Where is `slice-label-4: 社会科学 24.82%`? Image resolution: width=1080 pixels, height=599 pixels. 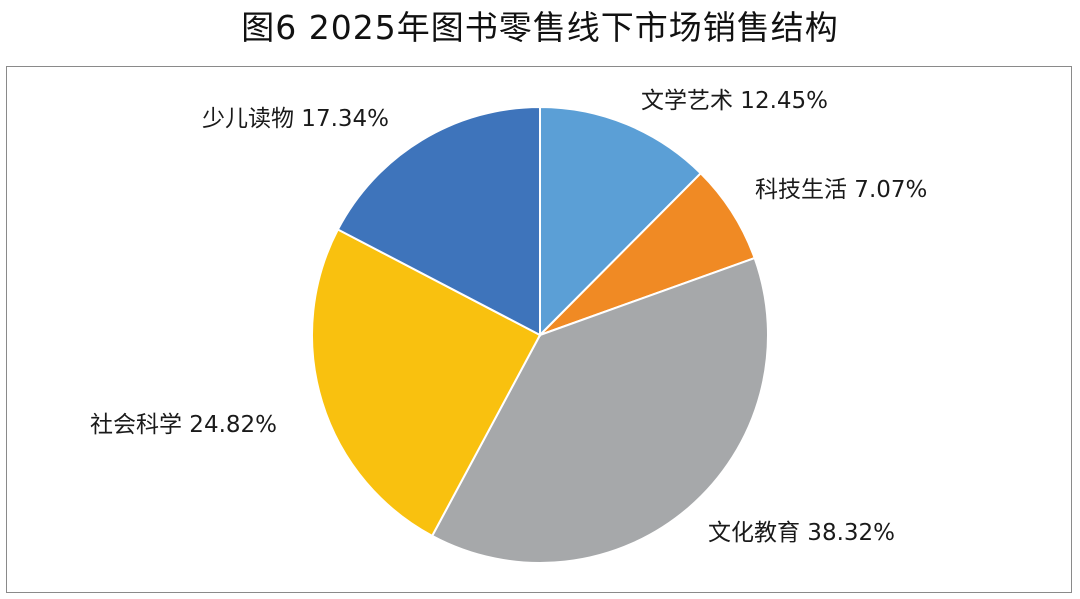 slice-label-4: 社会科学 24.82% is located at coordinates (183, 425).